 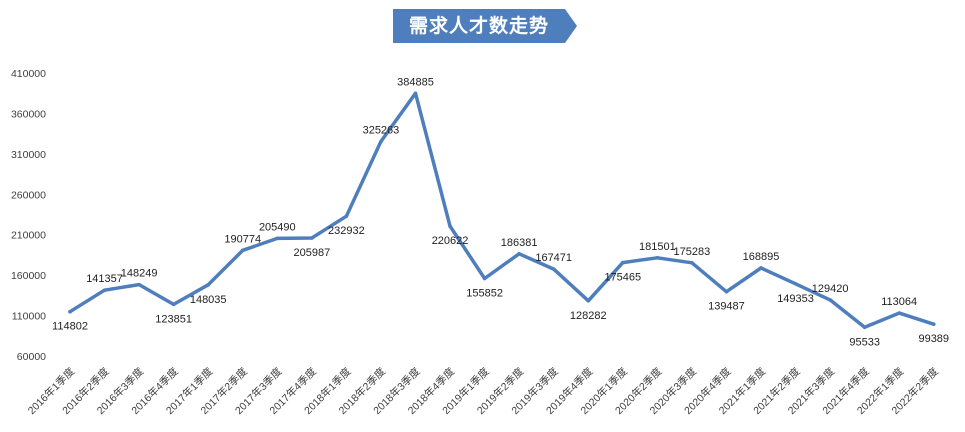 I want to click on title-banner-shape, so click(x=485, y=26).